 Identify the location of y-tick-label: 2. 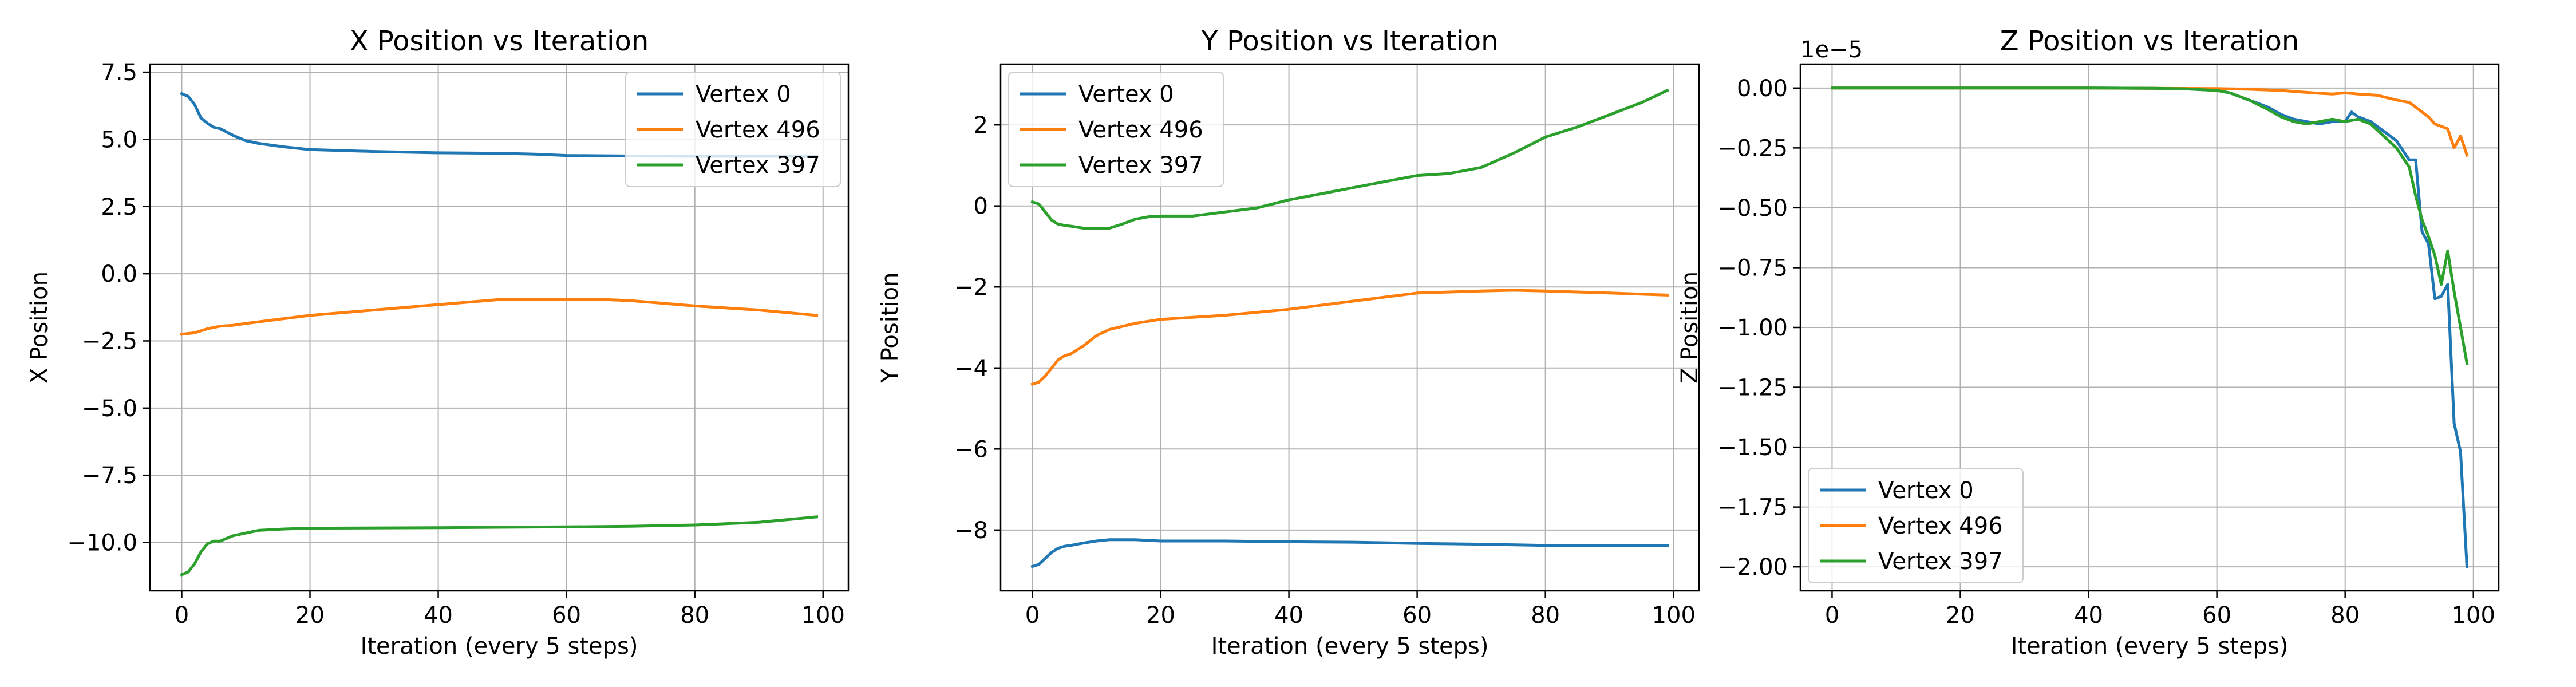
(981, 126).